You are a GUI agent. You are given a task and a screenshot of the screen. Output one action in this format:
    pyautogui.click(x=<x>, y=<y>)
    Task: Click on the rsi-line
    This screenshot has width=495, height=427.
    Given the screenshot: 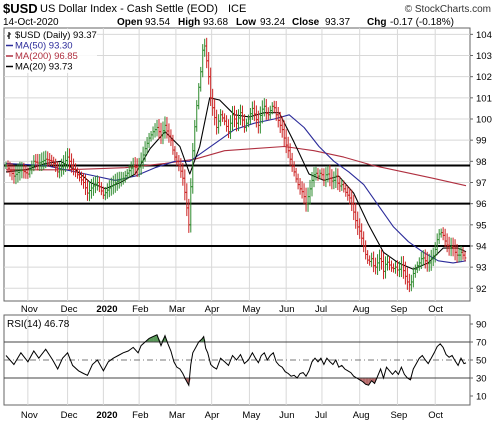 What is the action you would take?
    pyautogui.click(x=236, y=360)
    